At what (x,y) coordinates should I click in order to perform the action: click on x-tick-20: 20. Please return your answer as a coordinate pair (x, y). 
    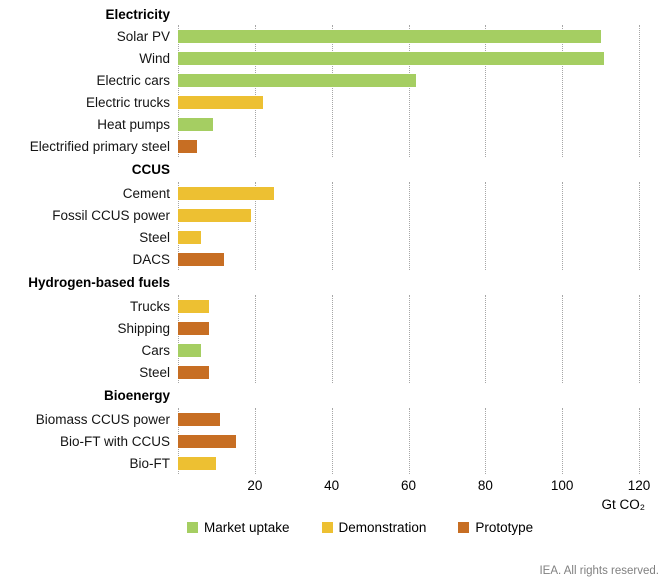
    Looking at the image, I should click on (255, 485).